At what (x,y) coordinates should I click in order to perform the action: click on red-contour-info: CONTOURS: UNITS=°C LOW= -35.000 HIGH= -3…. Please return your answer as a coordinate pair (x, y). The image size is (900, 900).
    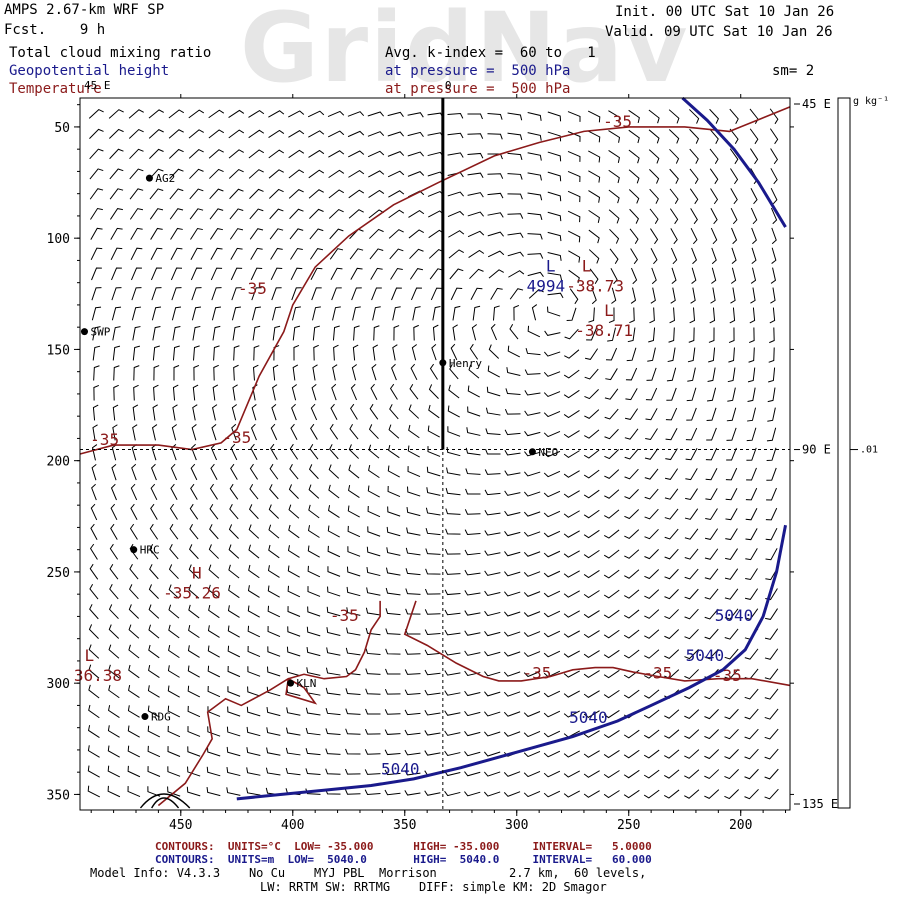
    Looking at the image, I should click on (403, 846).